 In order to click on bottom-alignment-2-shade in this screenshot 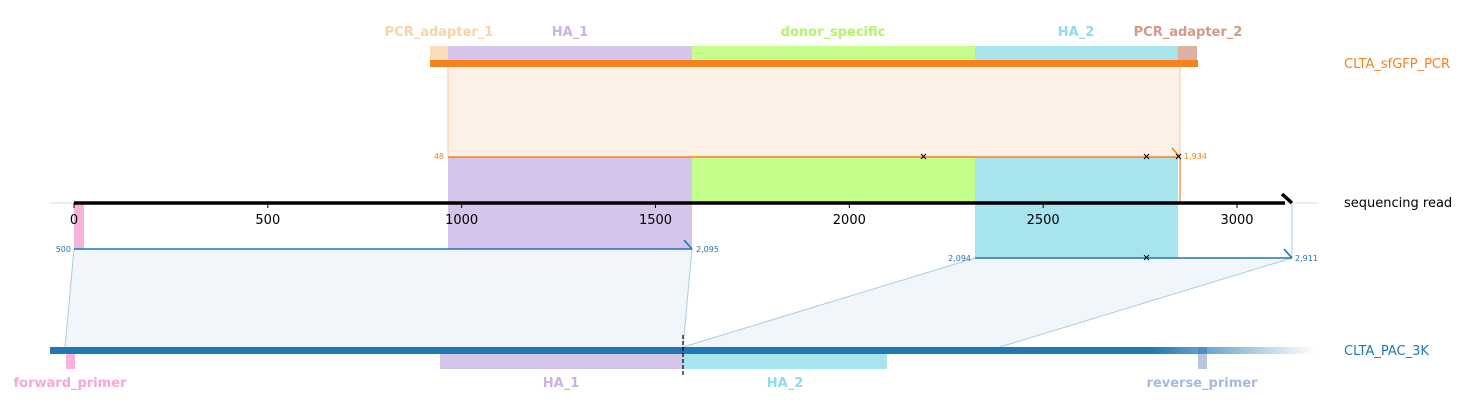, I will do `click(987, 302)`.